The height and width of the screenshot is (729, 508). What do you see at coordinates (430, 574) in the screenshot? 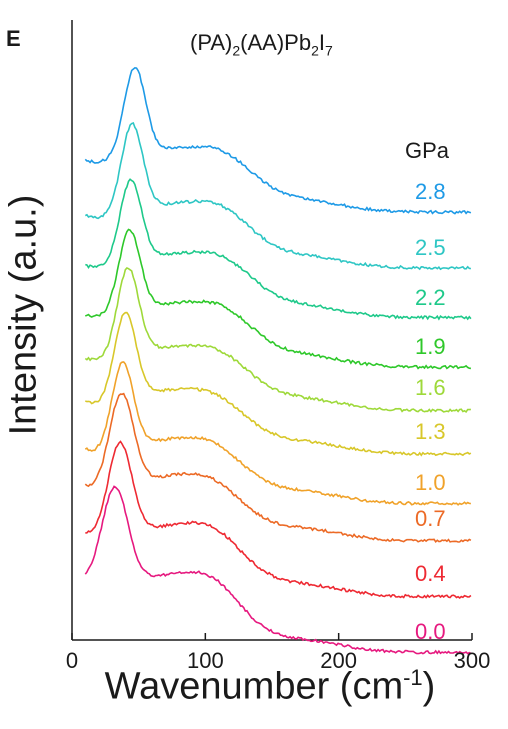
I see `legend-entry-0.4: 0.4` at bounding box center [430, 574].